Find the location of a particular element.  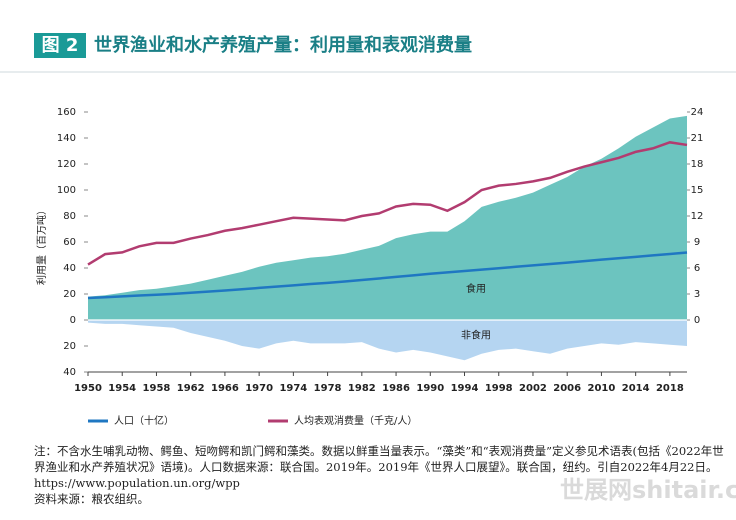

x-tick-label: 2002 is located at coordinates (533, 388).